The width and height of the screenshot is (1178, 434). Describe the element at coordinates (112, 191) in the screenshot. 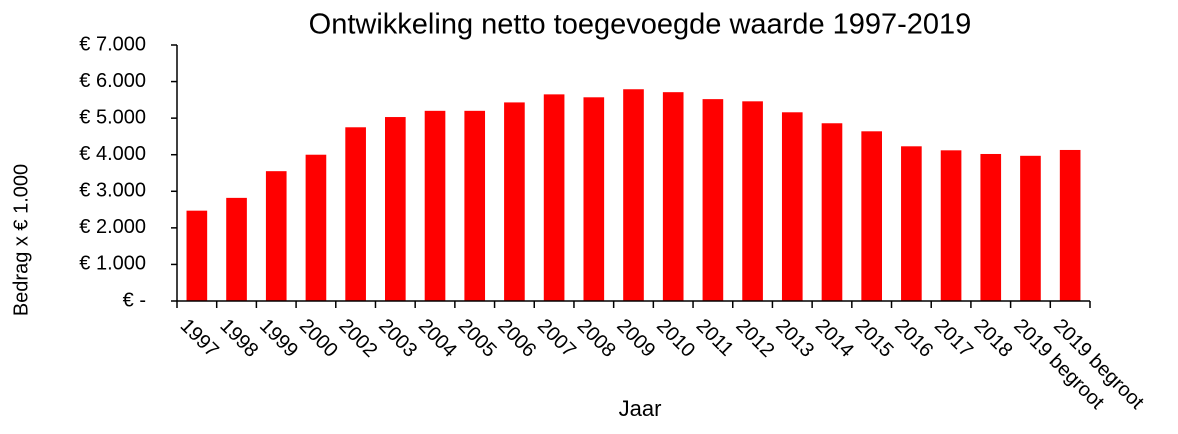

I see `y-tick-label: € 3.000` at that location.